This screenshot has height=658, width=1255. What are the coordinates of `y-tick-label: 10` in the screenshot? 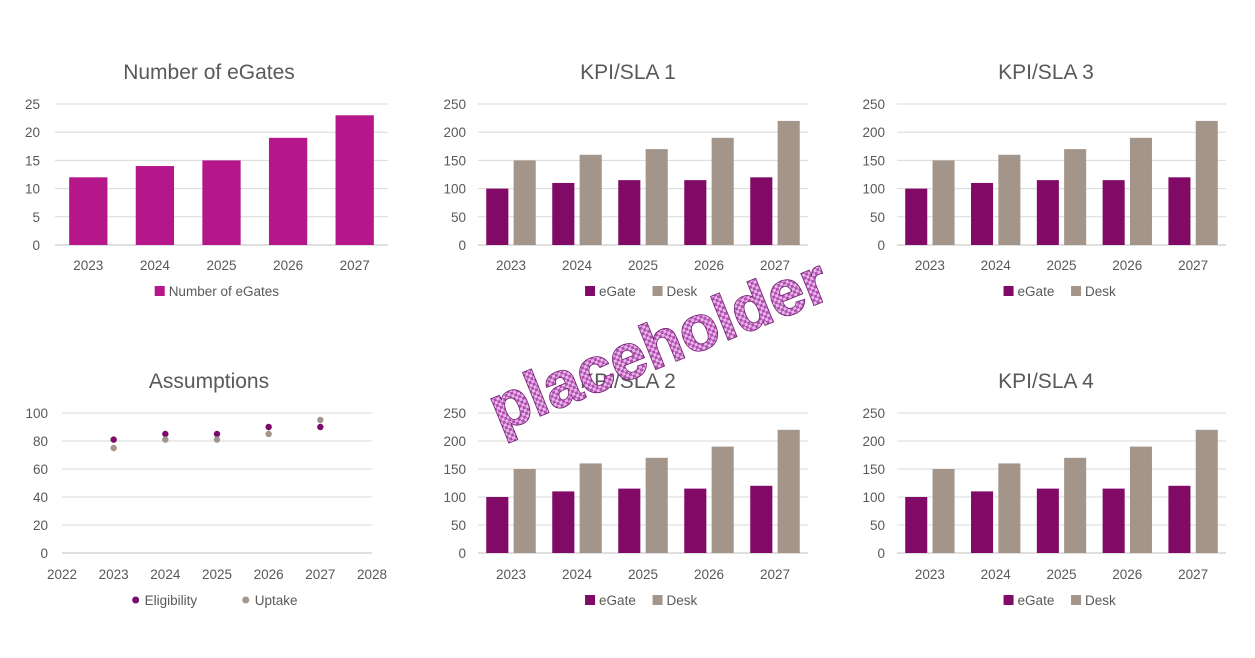 It's located at (32, 189).